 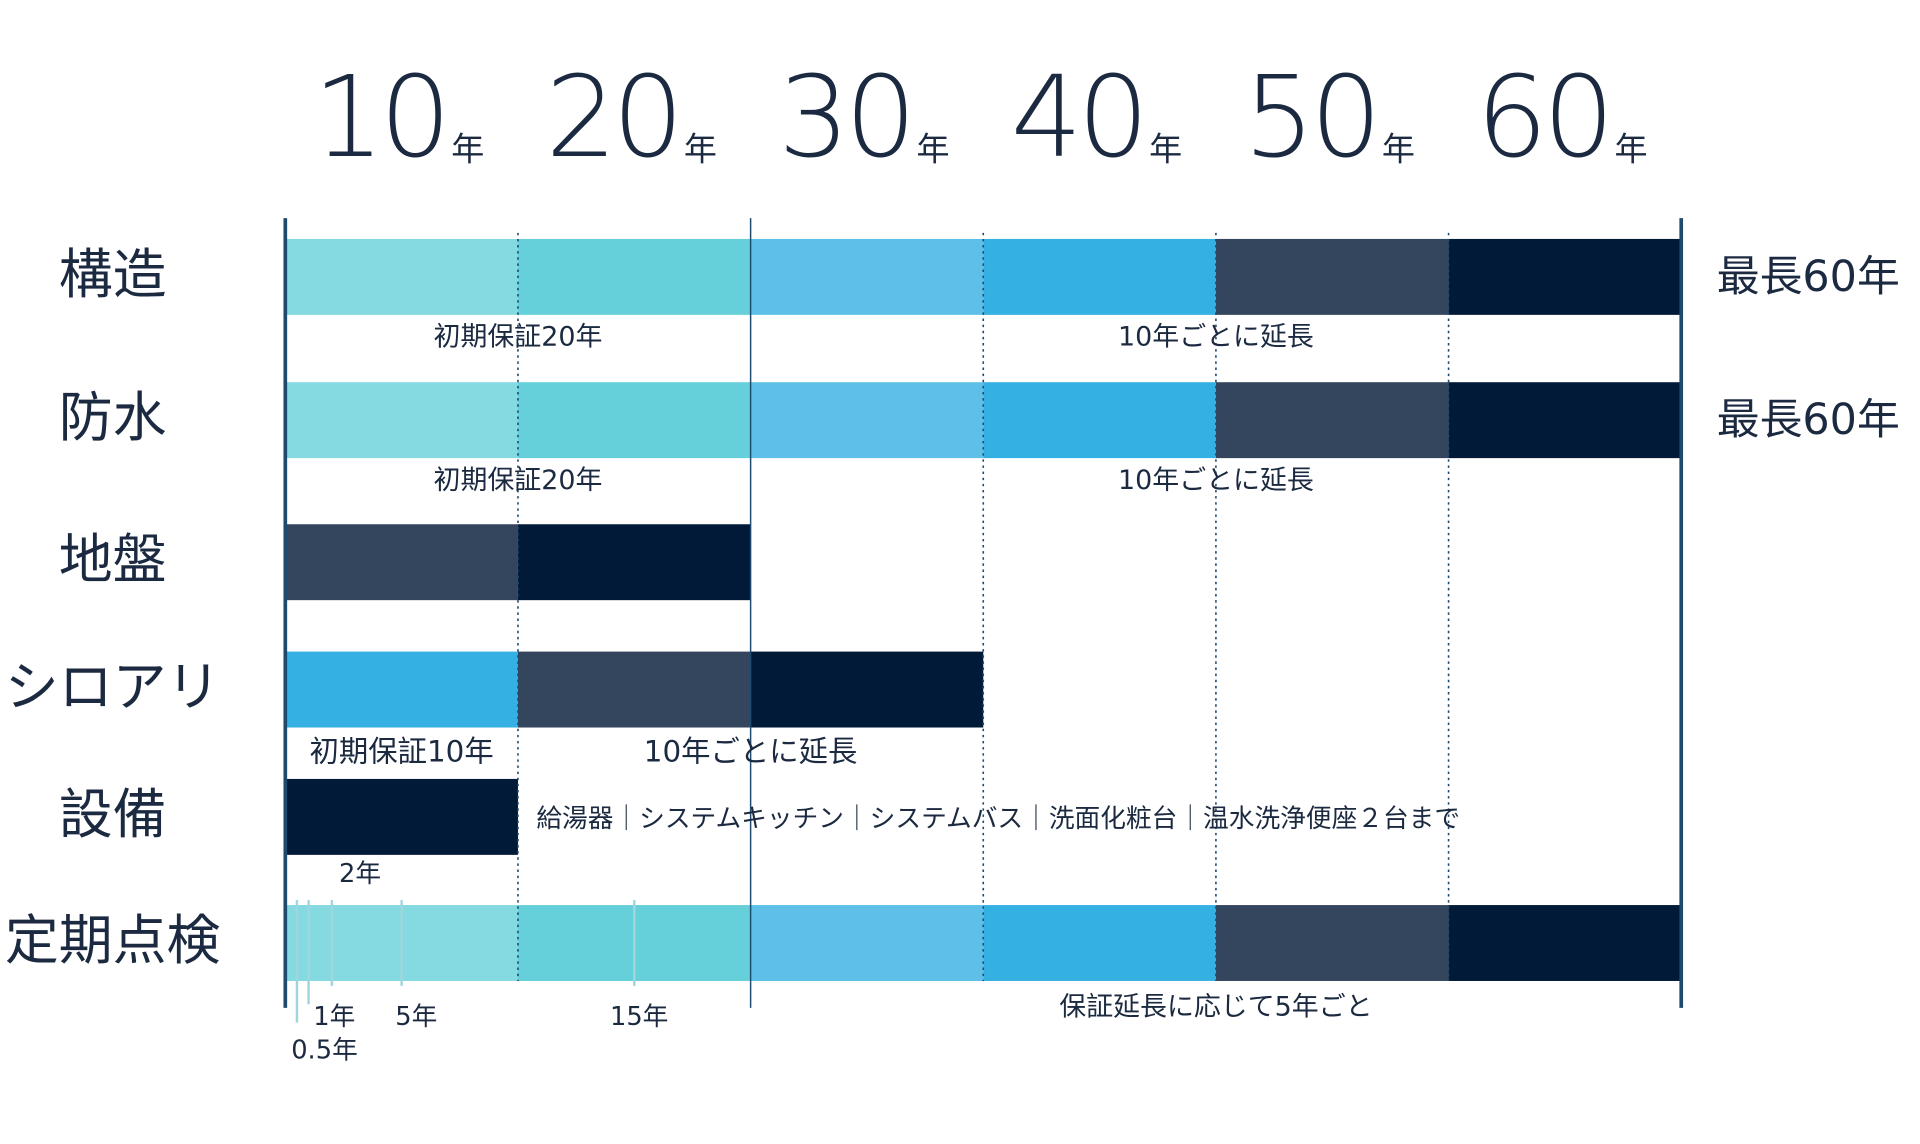 I want to click on note: 保証延長に応じて5年ごと, so click(x=1215, y=1006).